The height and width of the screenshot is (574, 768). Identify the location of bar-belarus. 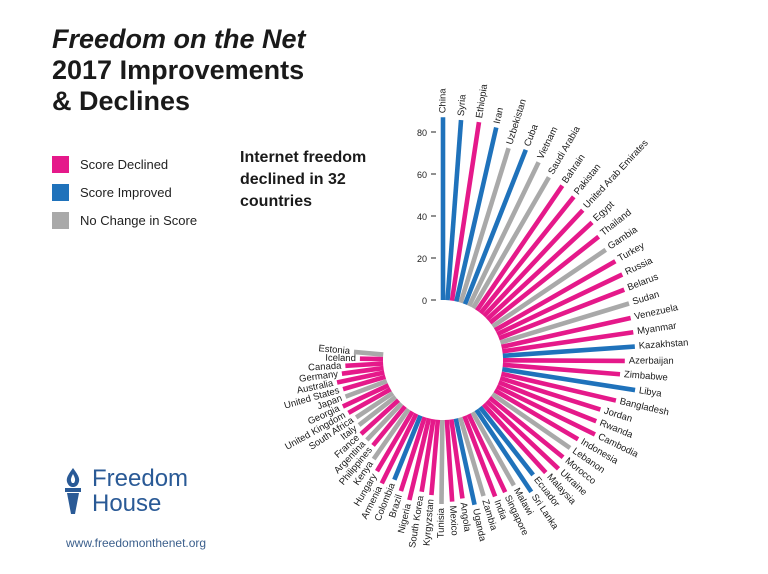
(562, 314).